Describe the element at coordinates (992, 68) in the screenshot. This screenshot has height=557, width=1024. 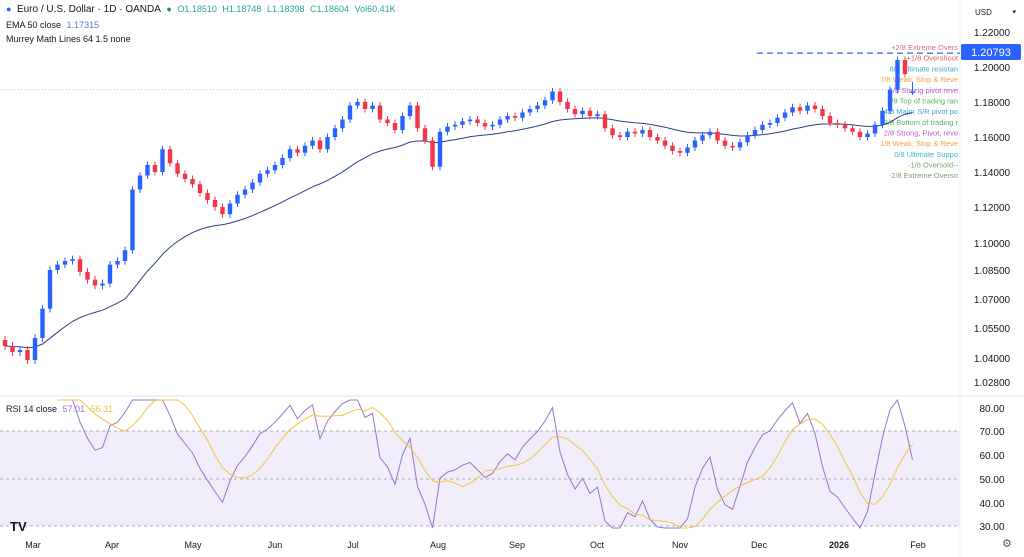
I see `price-axis-tick: 1.20000` at that location.